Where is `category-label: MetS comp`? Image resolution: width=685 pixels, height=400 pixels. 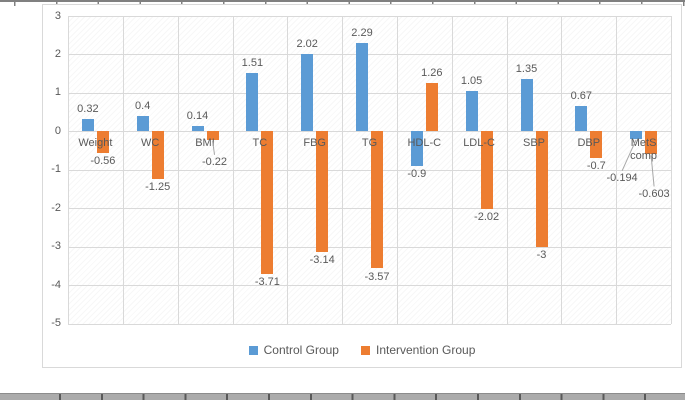 category-label: MetS comp is located at coordinates (644, 150).